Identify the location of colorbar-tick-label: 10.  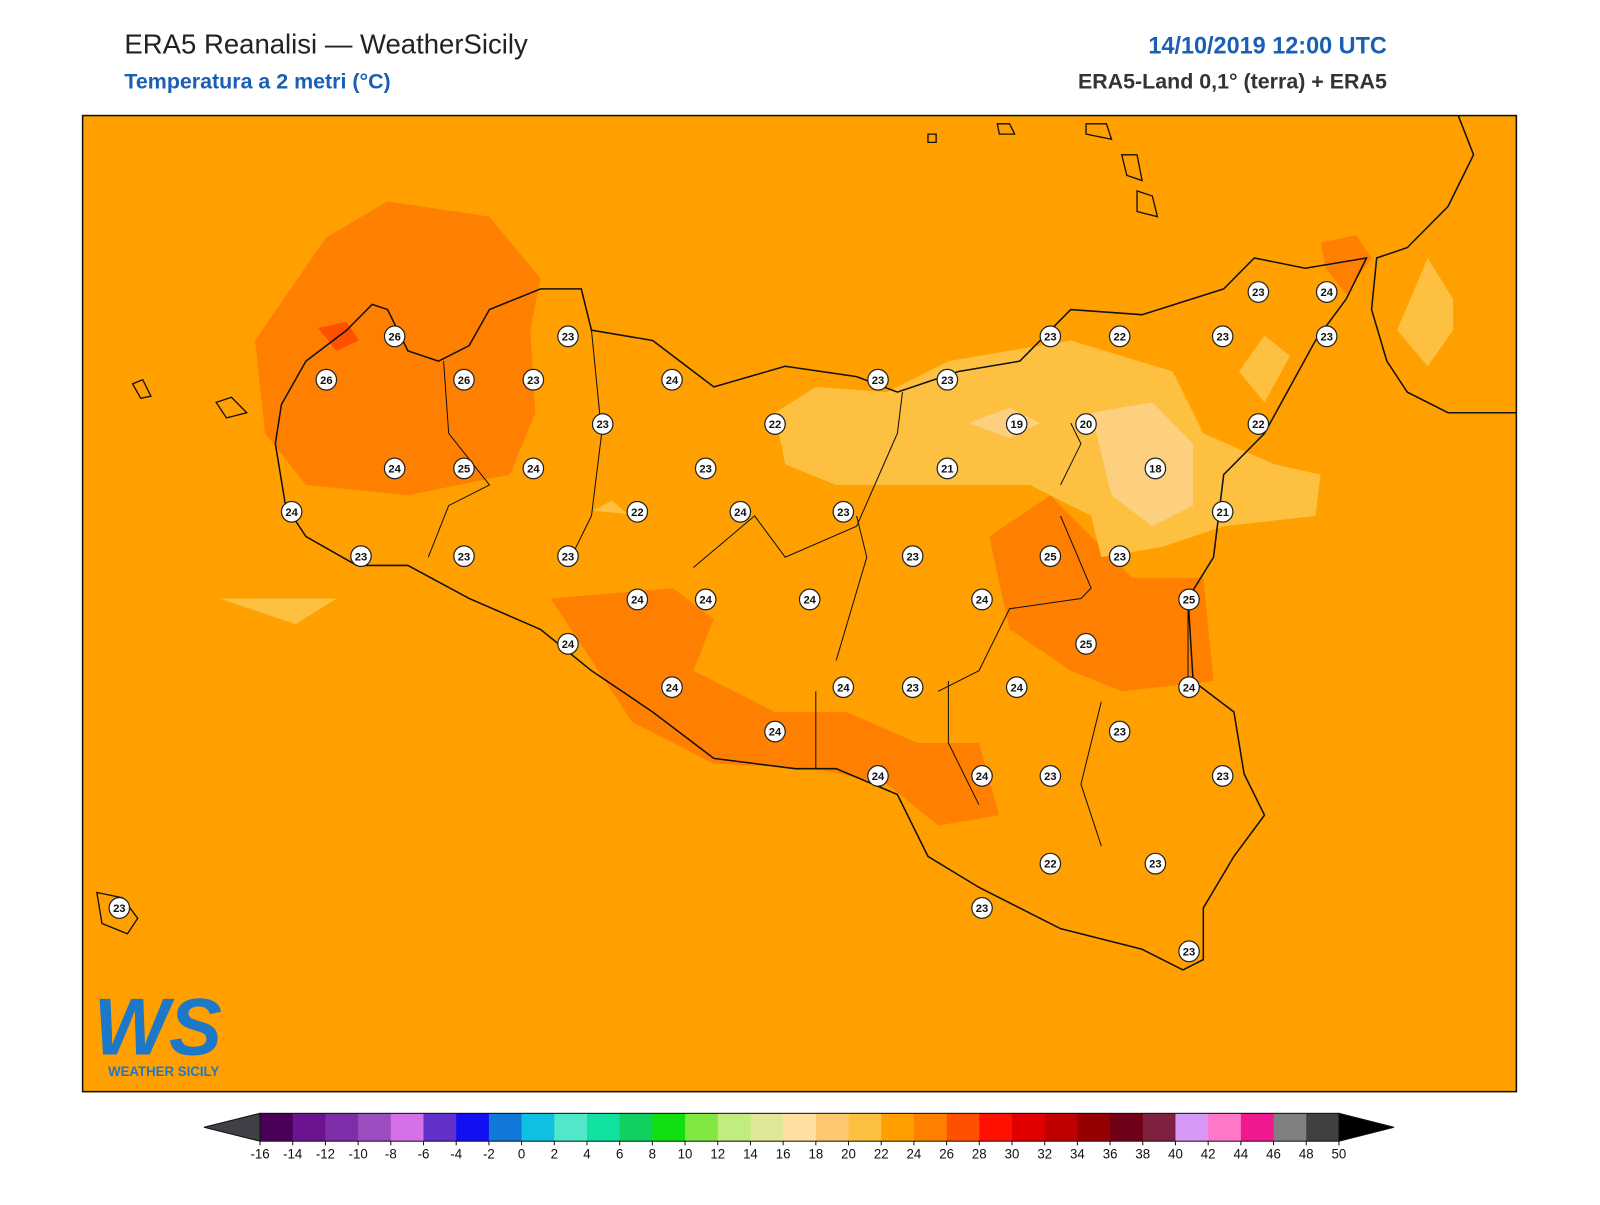
(685, 1154).